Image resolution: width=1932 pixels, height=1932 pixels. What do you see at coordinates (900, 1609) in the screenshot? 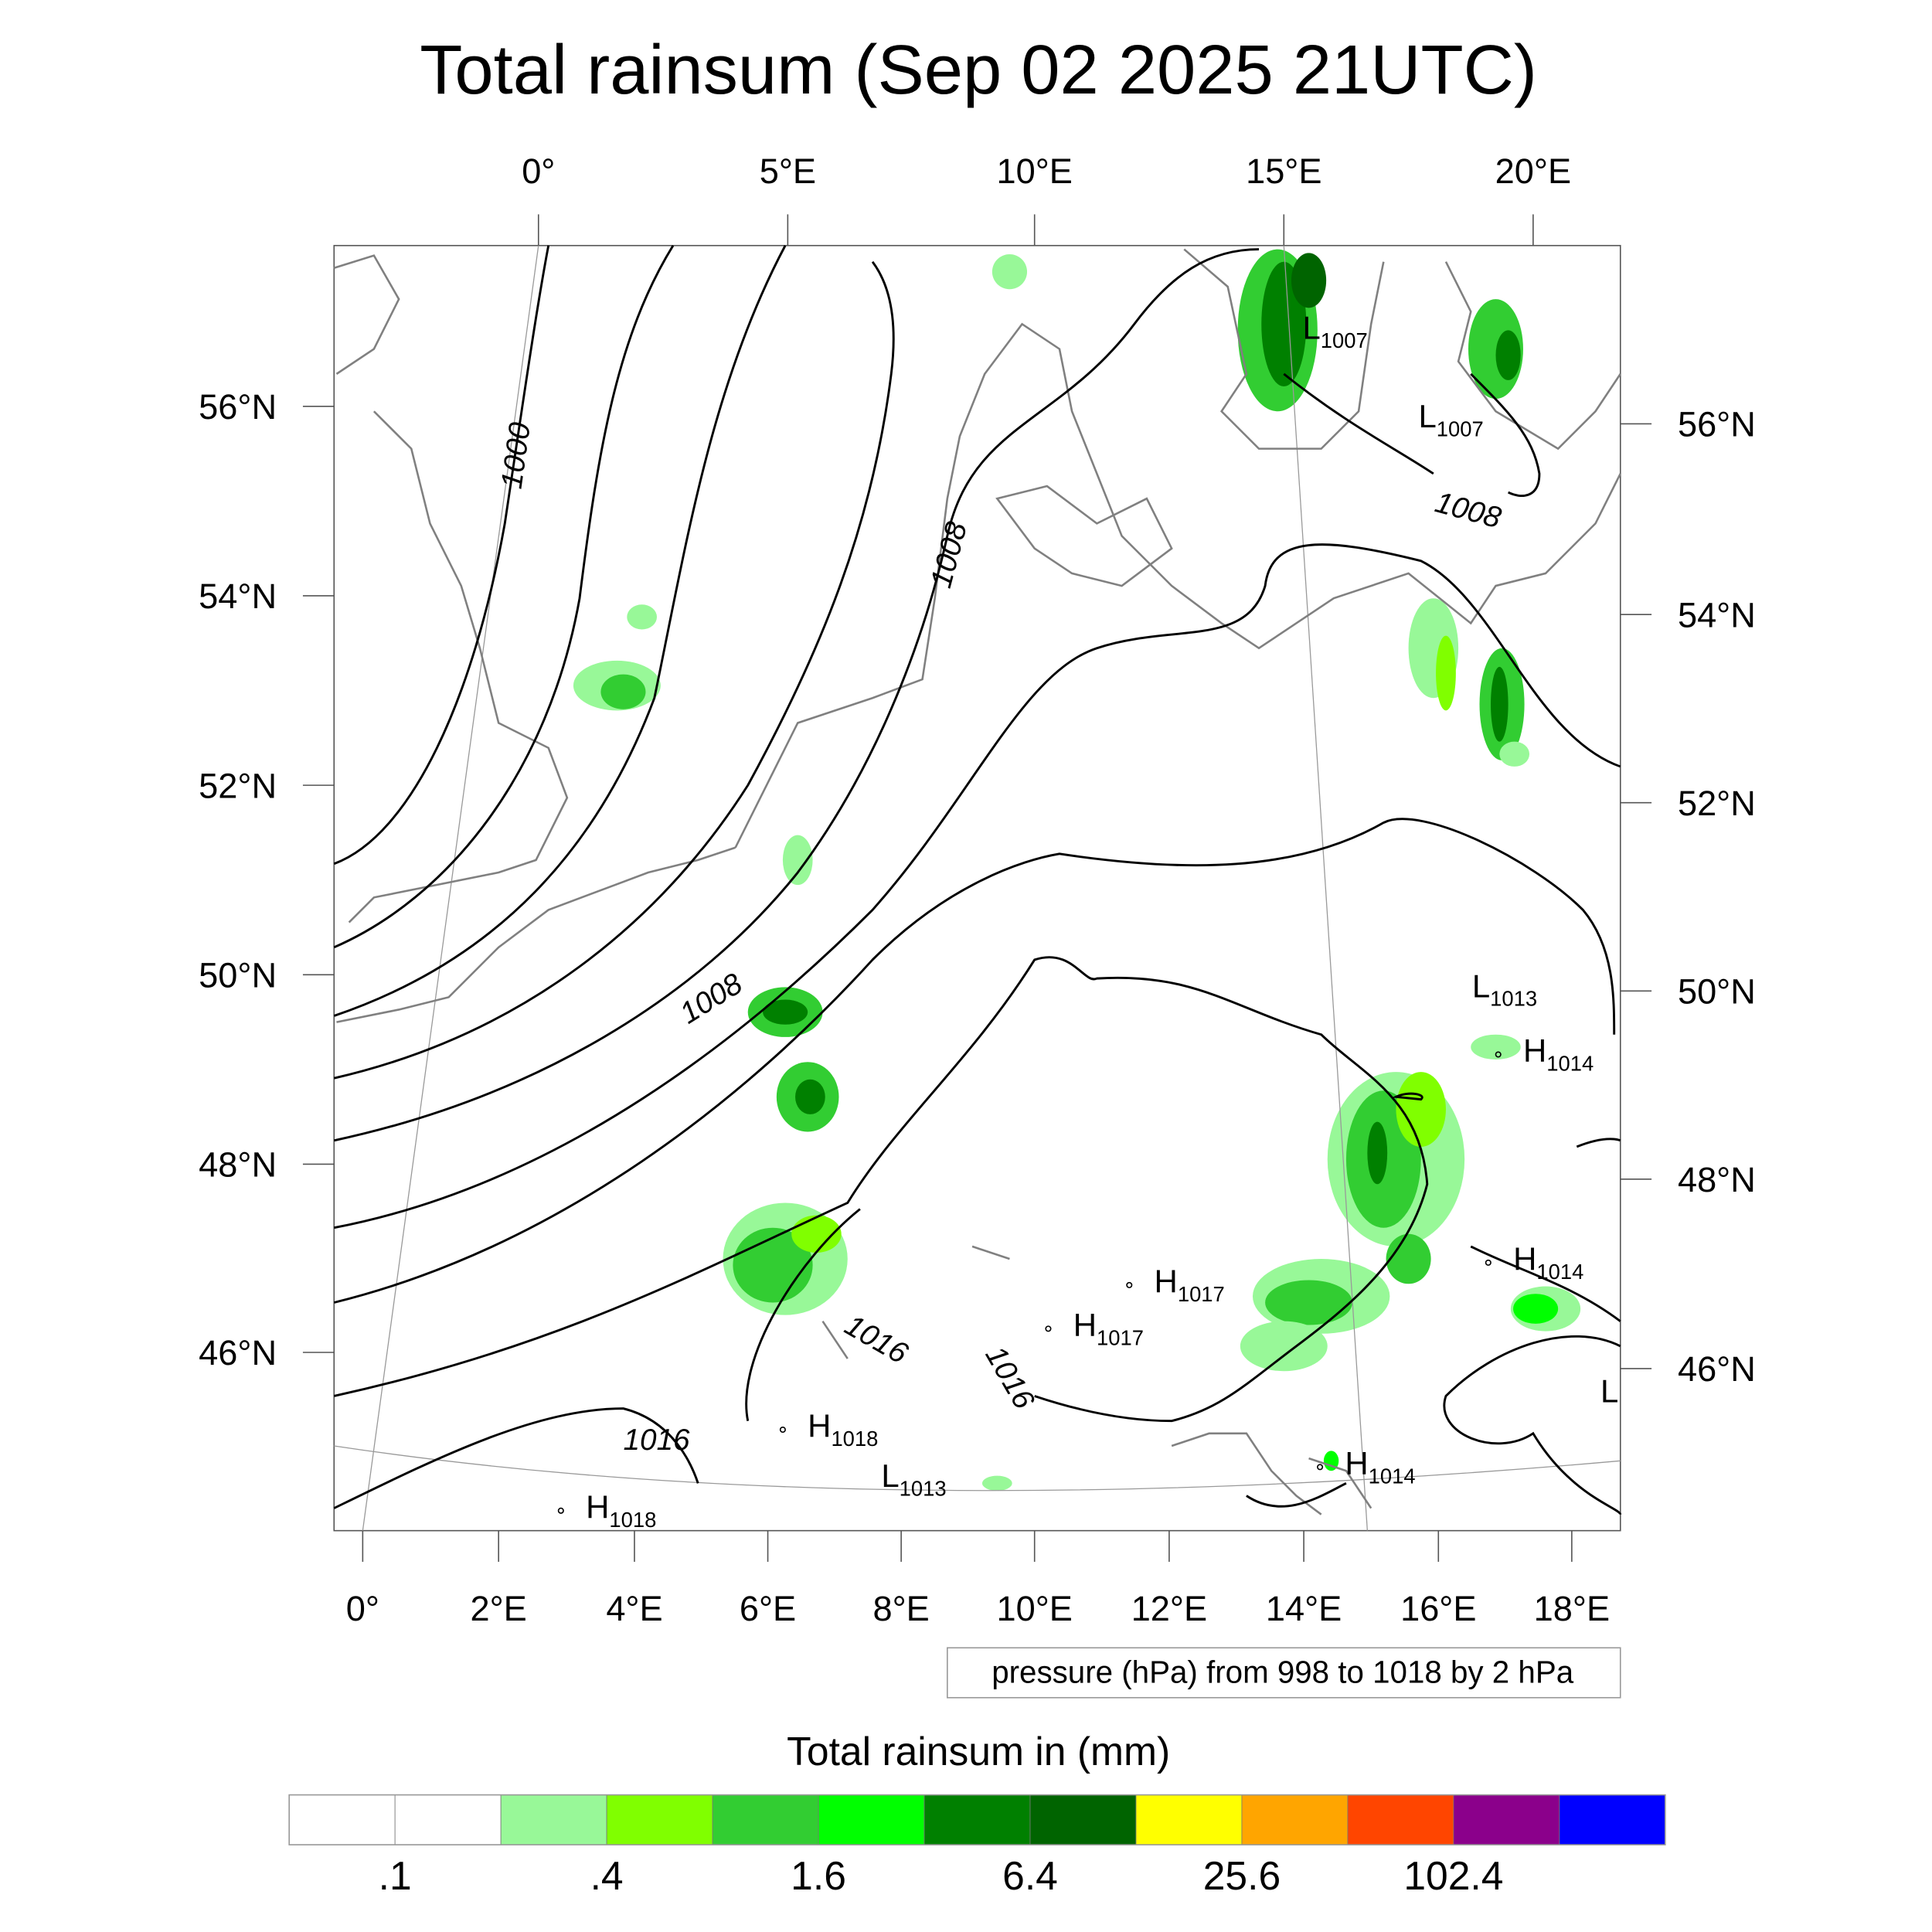
I see `bottom-lon-label: 8°E` at bounding box center [900, 1609].